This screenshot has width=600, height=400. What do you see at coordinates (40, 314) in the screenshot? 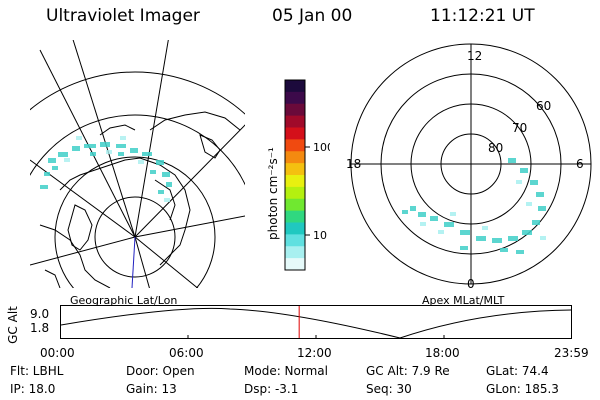
I see `timeline-ytick-top: 9.0` at bounding box center [40, 314].